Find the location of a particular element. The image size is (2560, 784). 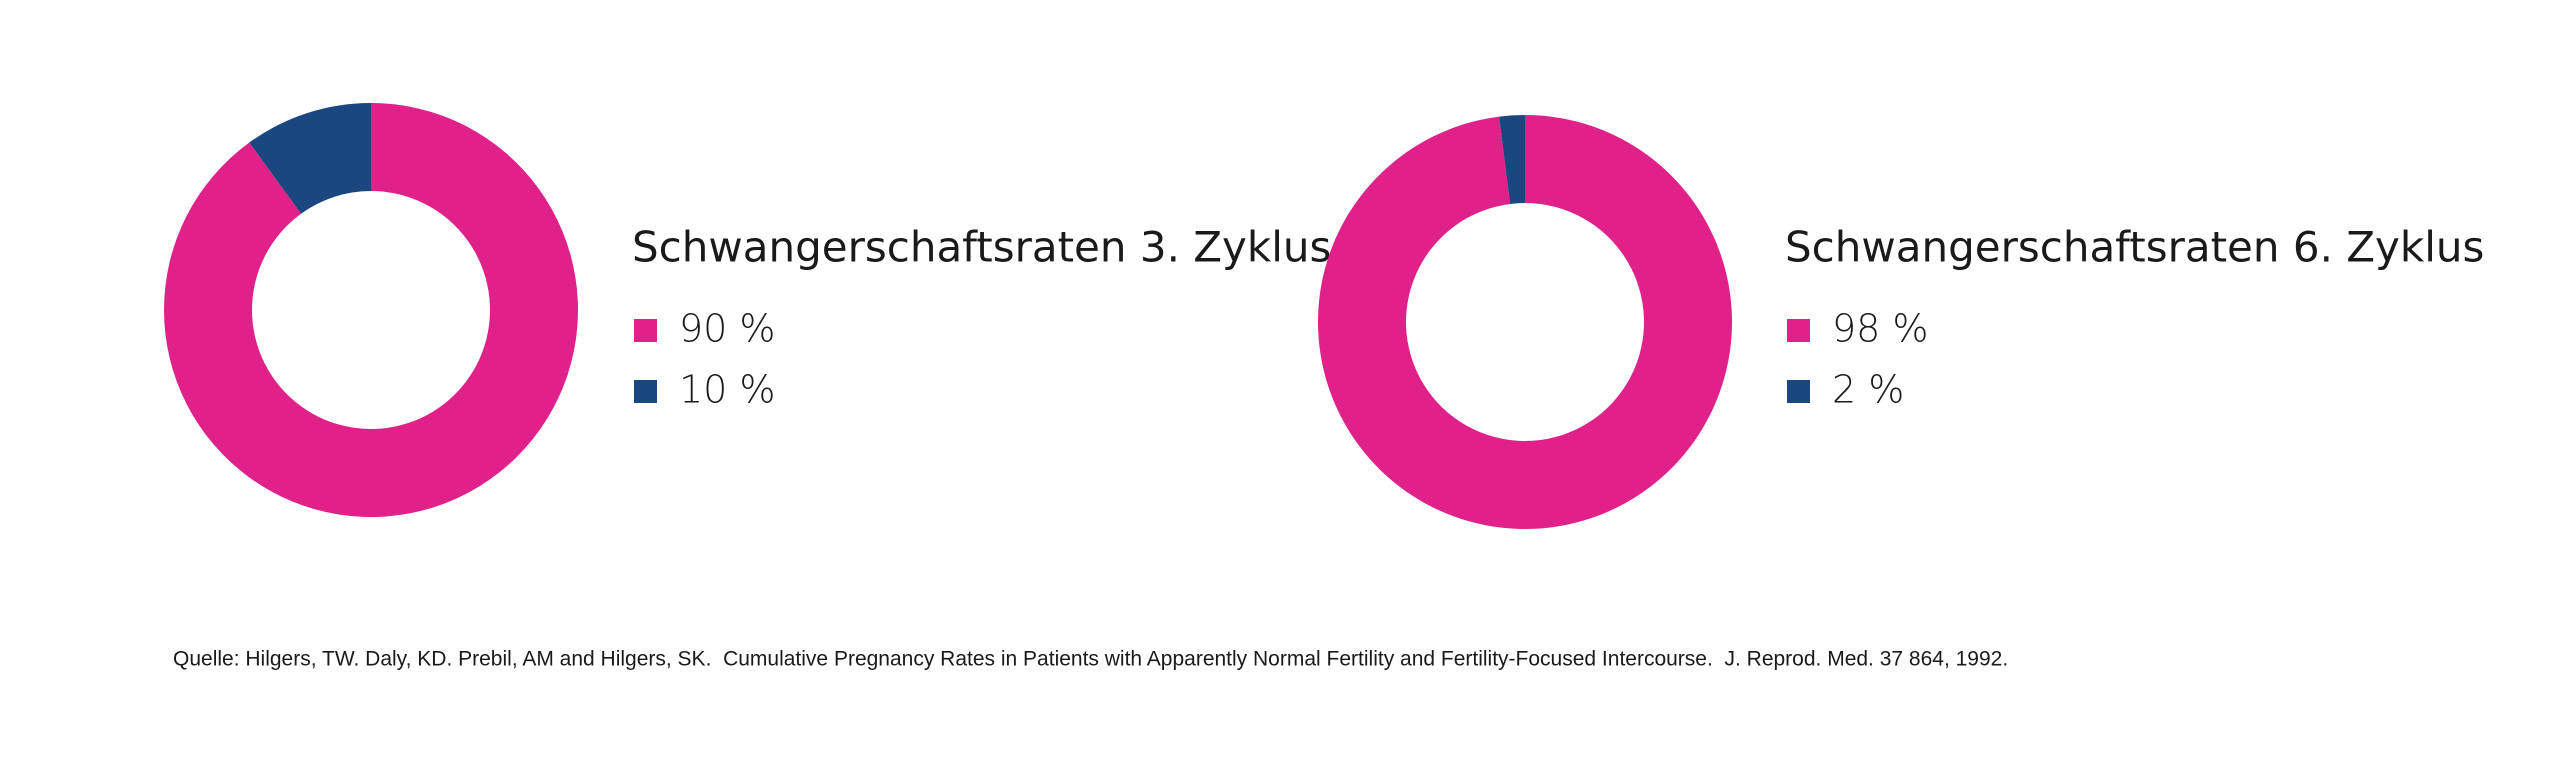

chart-title: Schwangerschaftsraten 6. Zyklus is located at coordinates (2134, 247).